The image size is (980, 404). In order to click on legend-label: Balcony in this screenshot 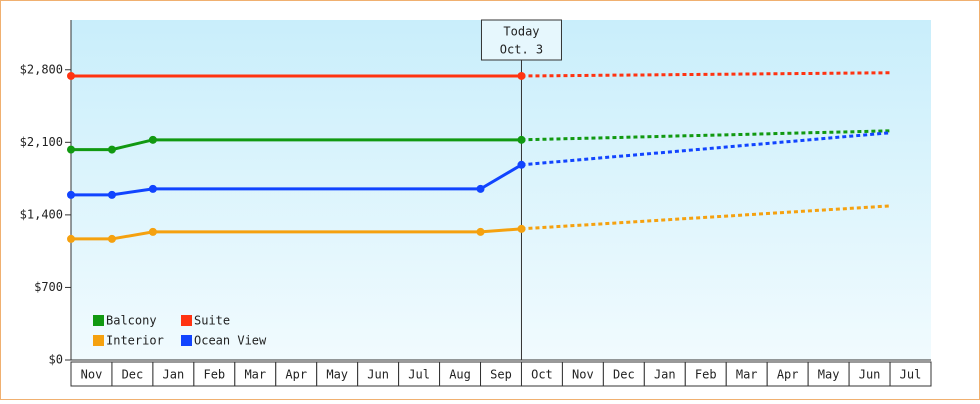, I will do `click(131, 321)`.